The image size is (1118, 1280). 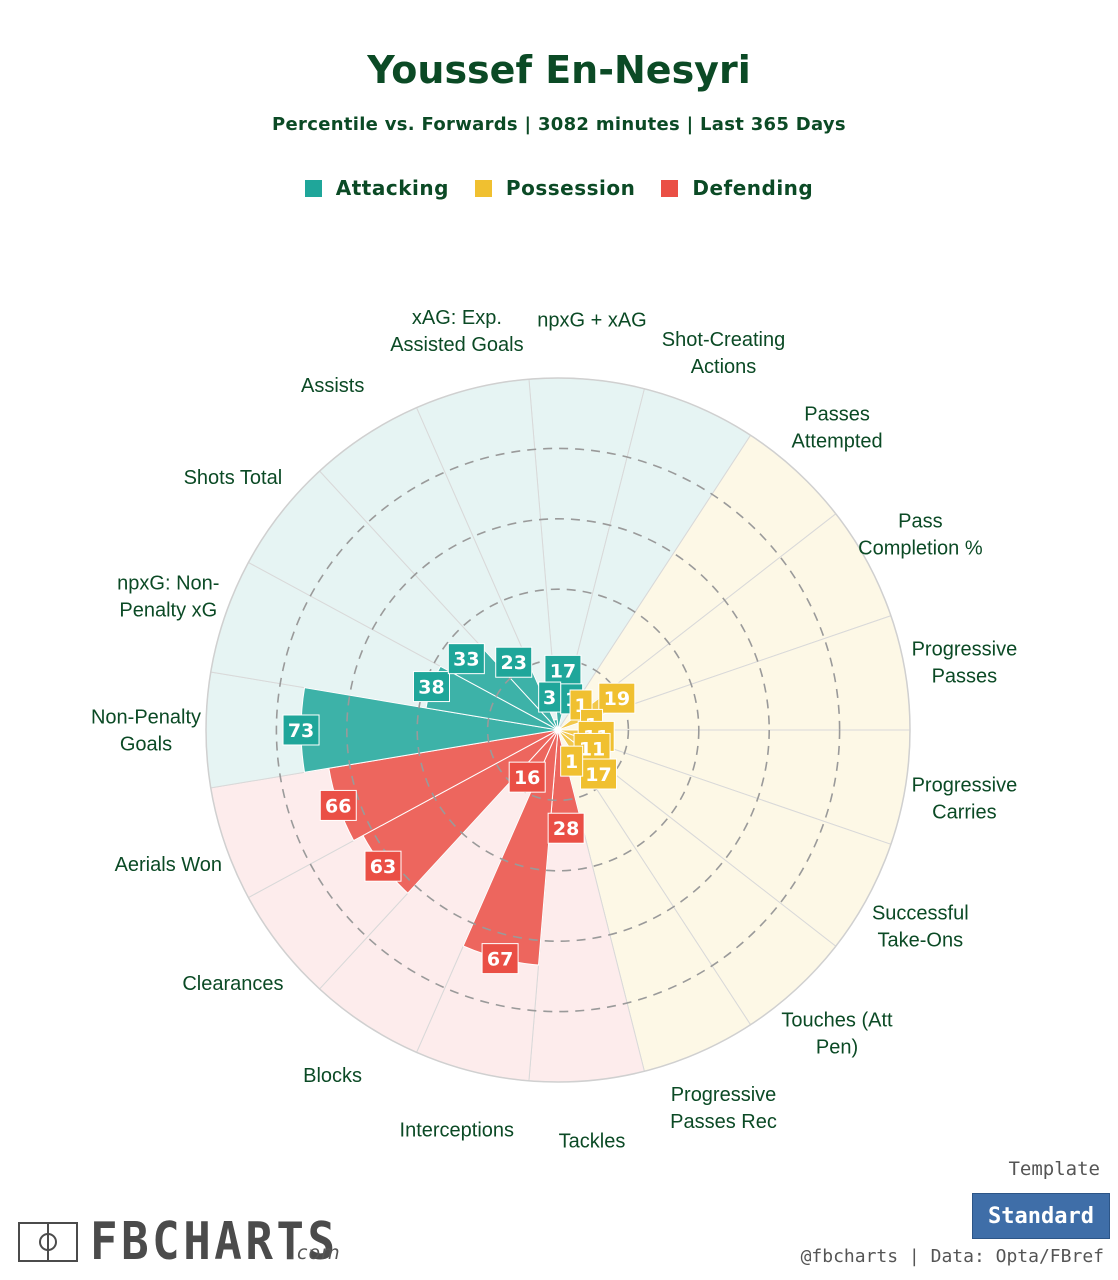 What do you see at coordinates (920, 548) in the screenshot?
I see `category-label-line: Completion %` at bounding box center [920, 548].